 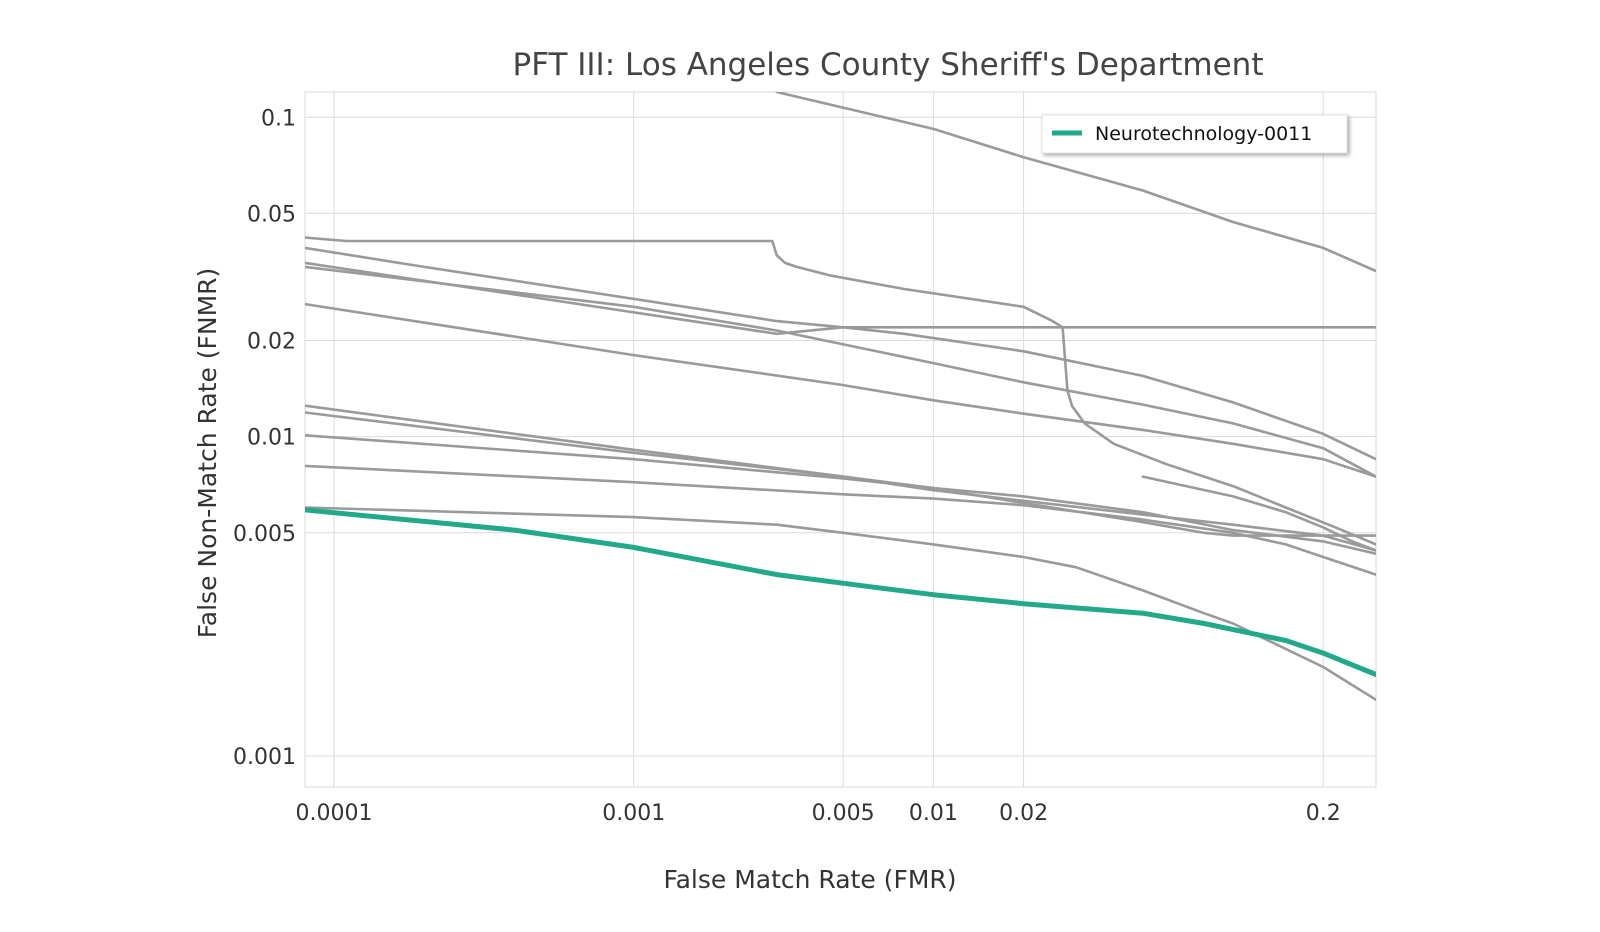 I want to click on y-tick-label: 0.001, so click(x=264, y=757).